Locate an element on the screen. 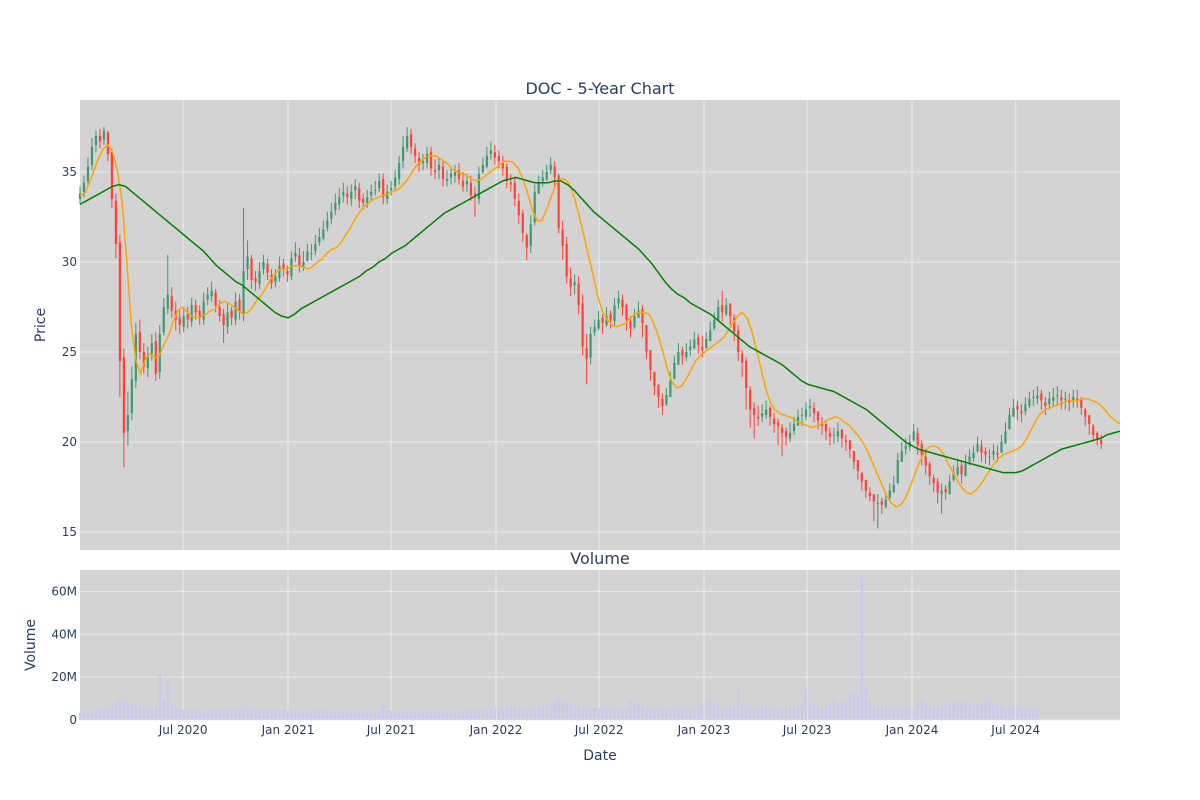 The width and height of the screenshot is (1200, 800). volume-y-tick-label: 40M is located at coordinates (64, 634).